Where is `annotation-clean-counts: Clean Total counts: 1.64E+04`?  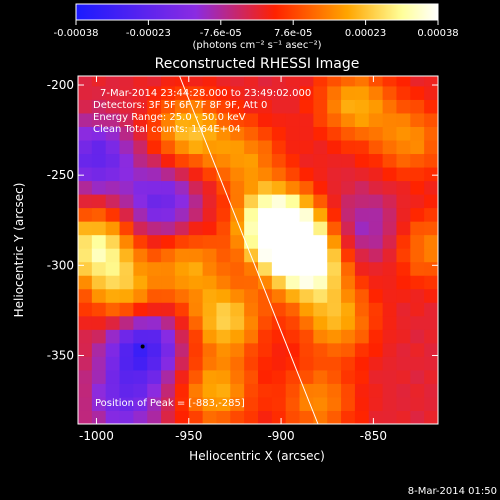 annotation-clean-counts: Clean Total counts: 1.64E+04 is located at coordinates (167, 129).